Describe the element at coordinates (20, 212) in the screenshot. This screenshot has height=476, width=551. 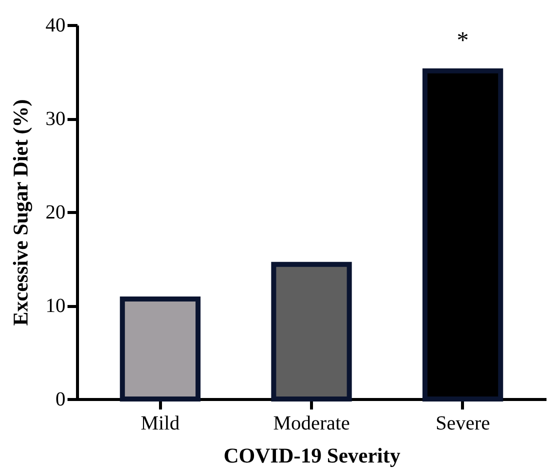
I see `y-axis-title: Excessive Sugar Diet (%)` at that location.